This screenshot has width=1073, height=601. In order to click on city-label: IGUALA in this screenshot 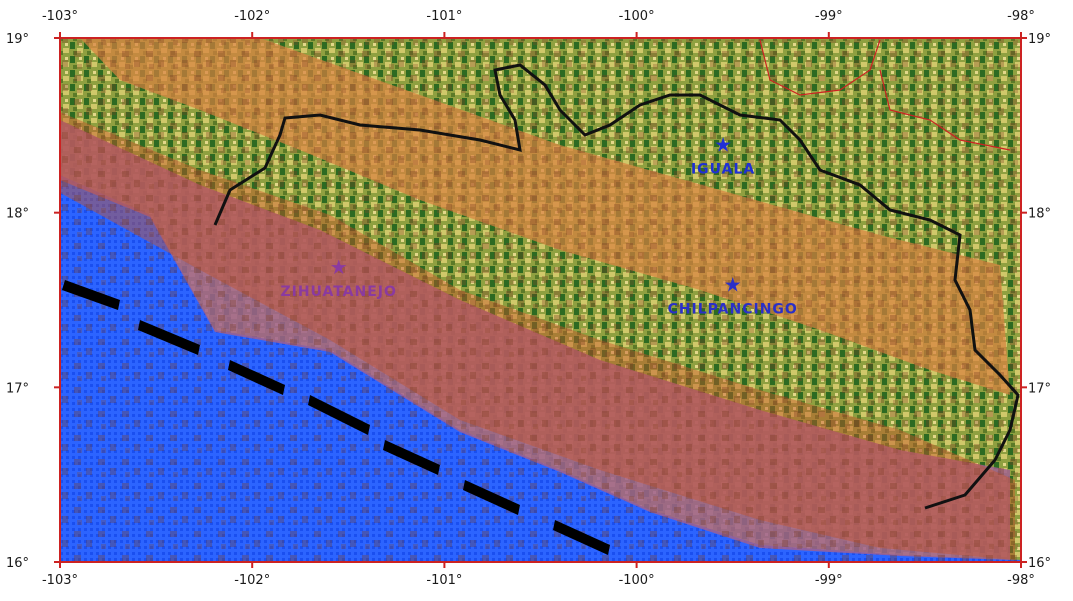, I will do `click(723, 170)`.